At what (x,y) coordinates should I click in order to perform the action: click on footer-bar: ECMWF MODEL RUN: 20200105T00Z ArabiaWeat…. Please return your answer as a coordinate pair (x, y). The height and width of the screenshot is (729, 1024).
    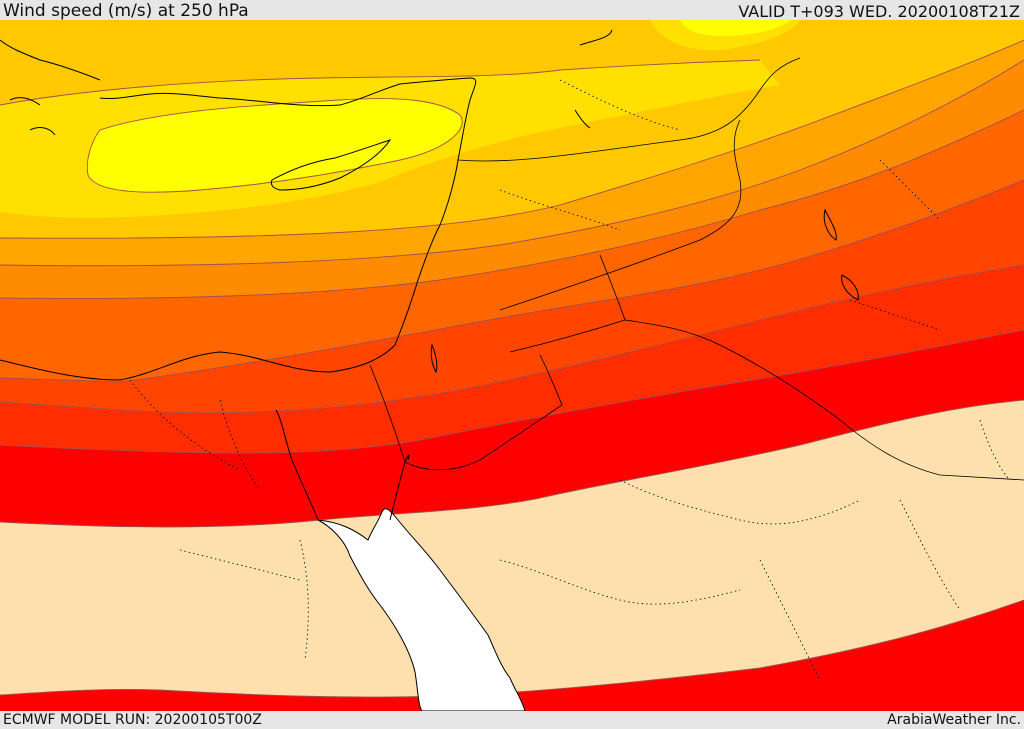
    Looking at the image, I should click on (512, 720).